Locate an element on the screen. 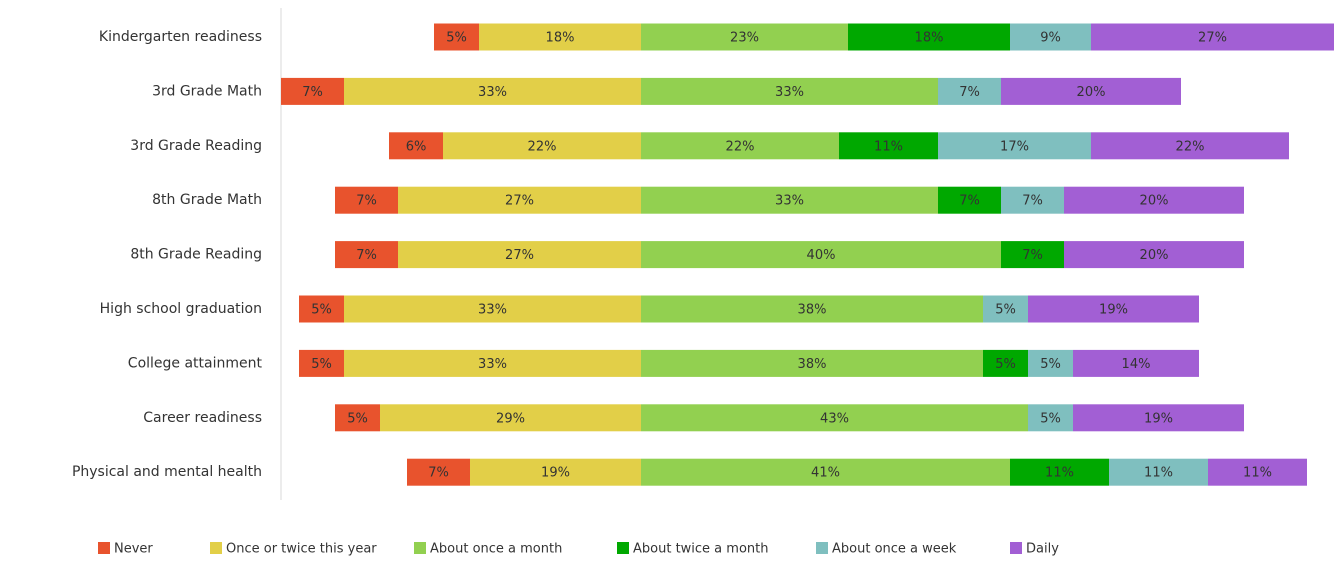 The width and height of the screenshot is (1337, 564). data-label: 23% is located at coordinates (744, 38).